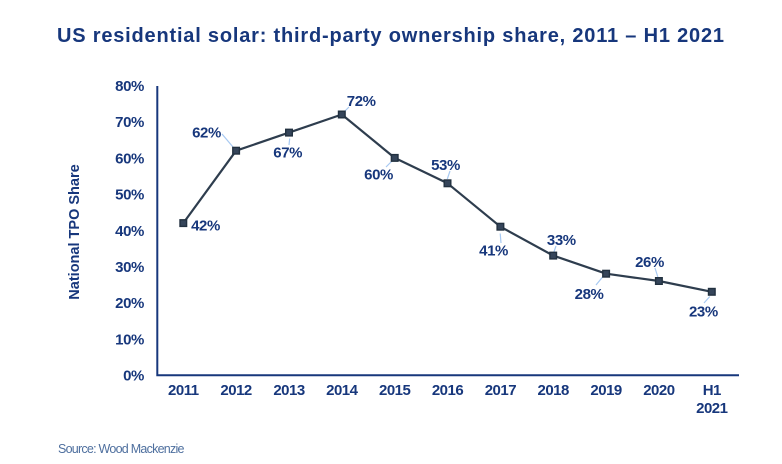 The image size is (782, 464). Describe the element at coordinates (129, 231) in the screenshot. I see `svg-text: 40%` at that location.